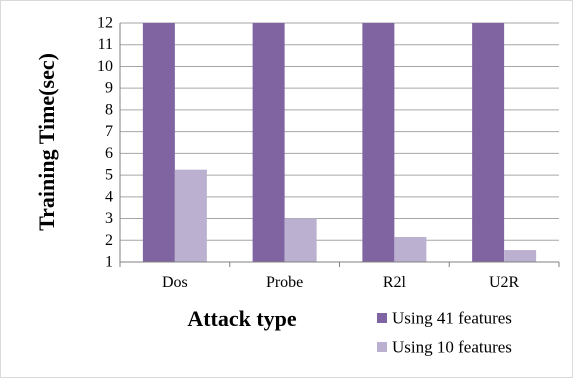  I want to click on x-tick-label: Dos, so click(175, 282).